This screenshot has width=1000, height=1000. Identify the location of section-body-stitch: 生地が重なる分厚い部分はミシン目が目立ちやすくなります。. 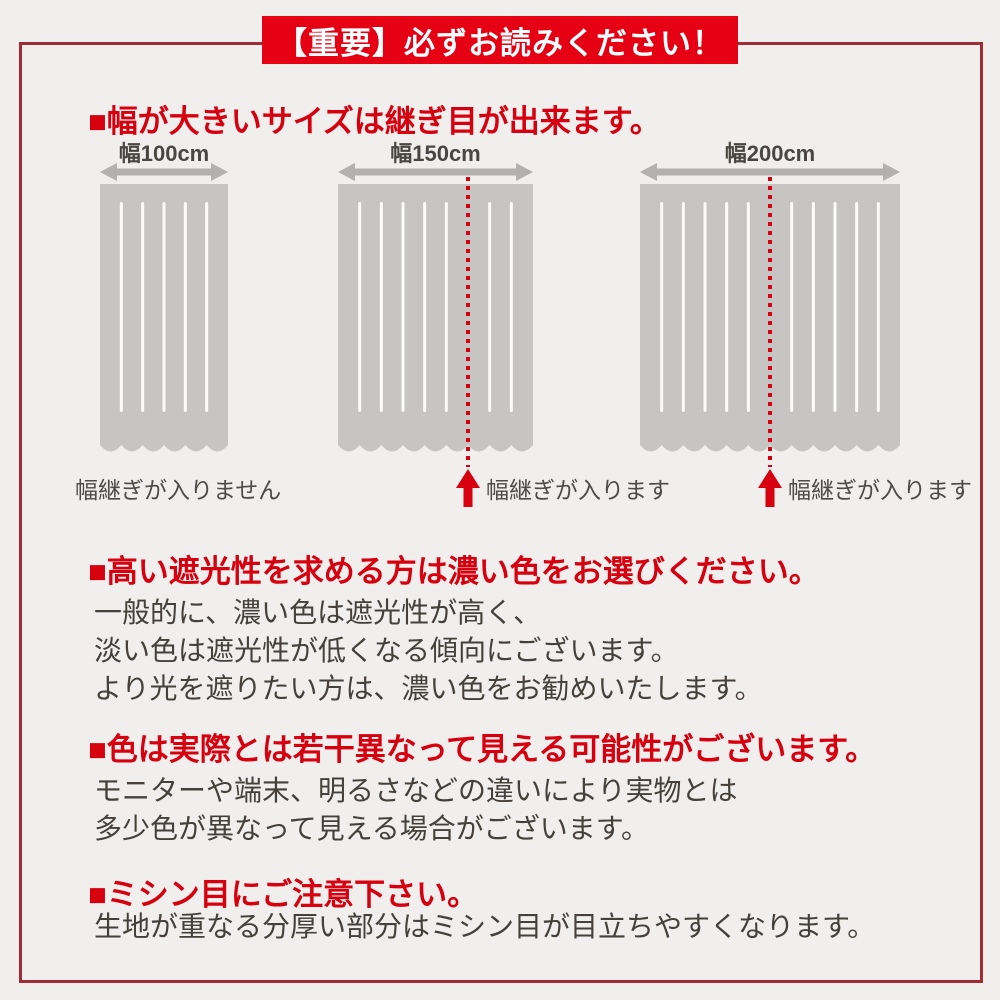
(484, 927).